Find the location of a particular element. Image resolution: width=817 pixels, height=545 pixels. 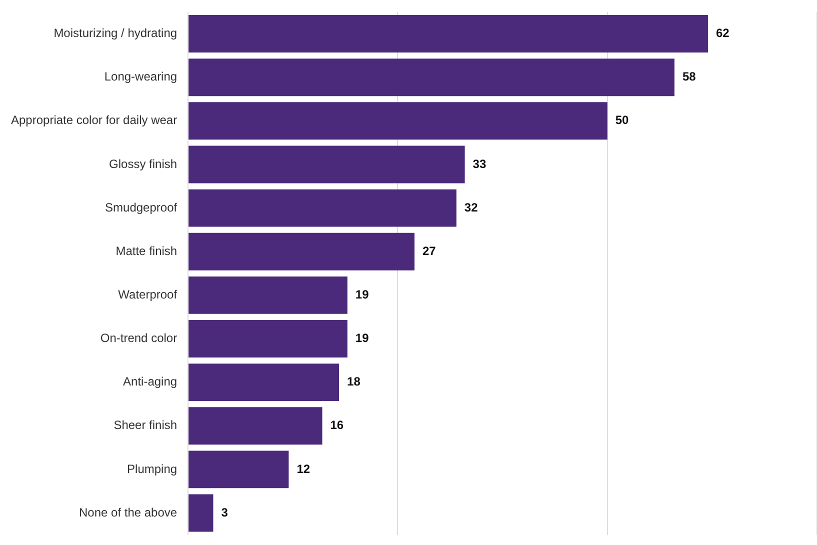

data-label: 16 is located at coordinates (337, 425).